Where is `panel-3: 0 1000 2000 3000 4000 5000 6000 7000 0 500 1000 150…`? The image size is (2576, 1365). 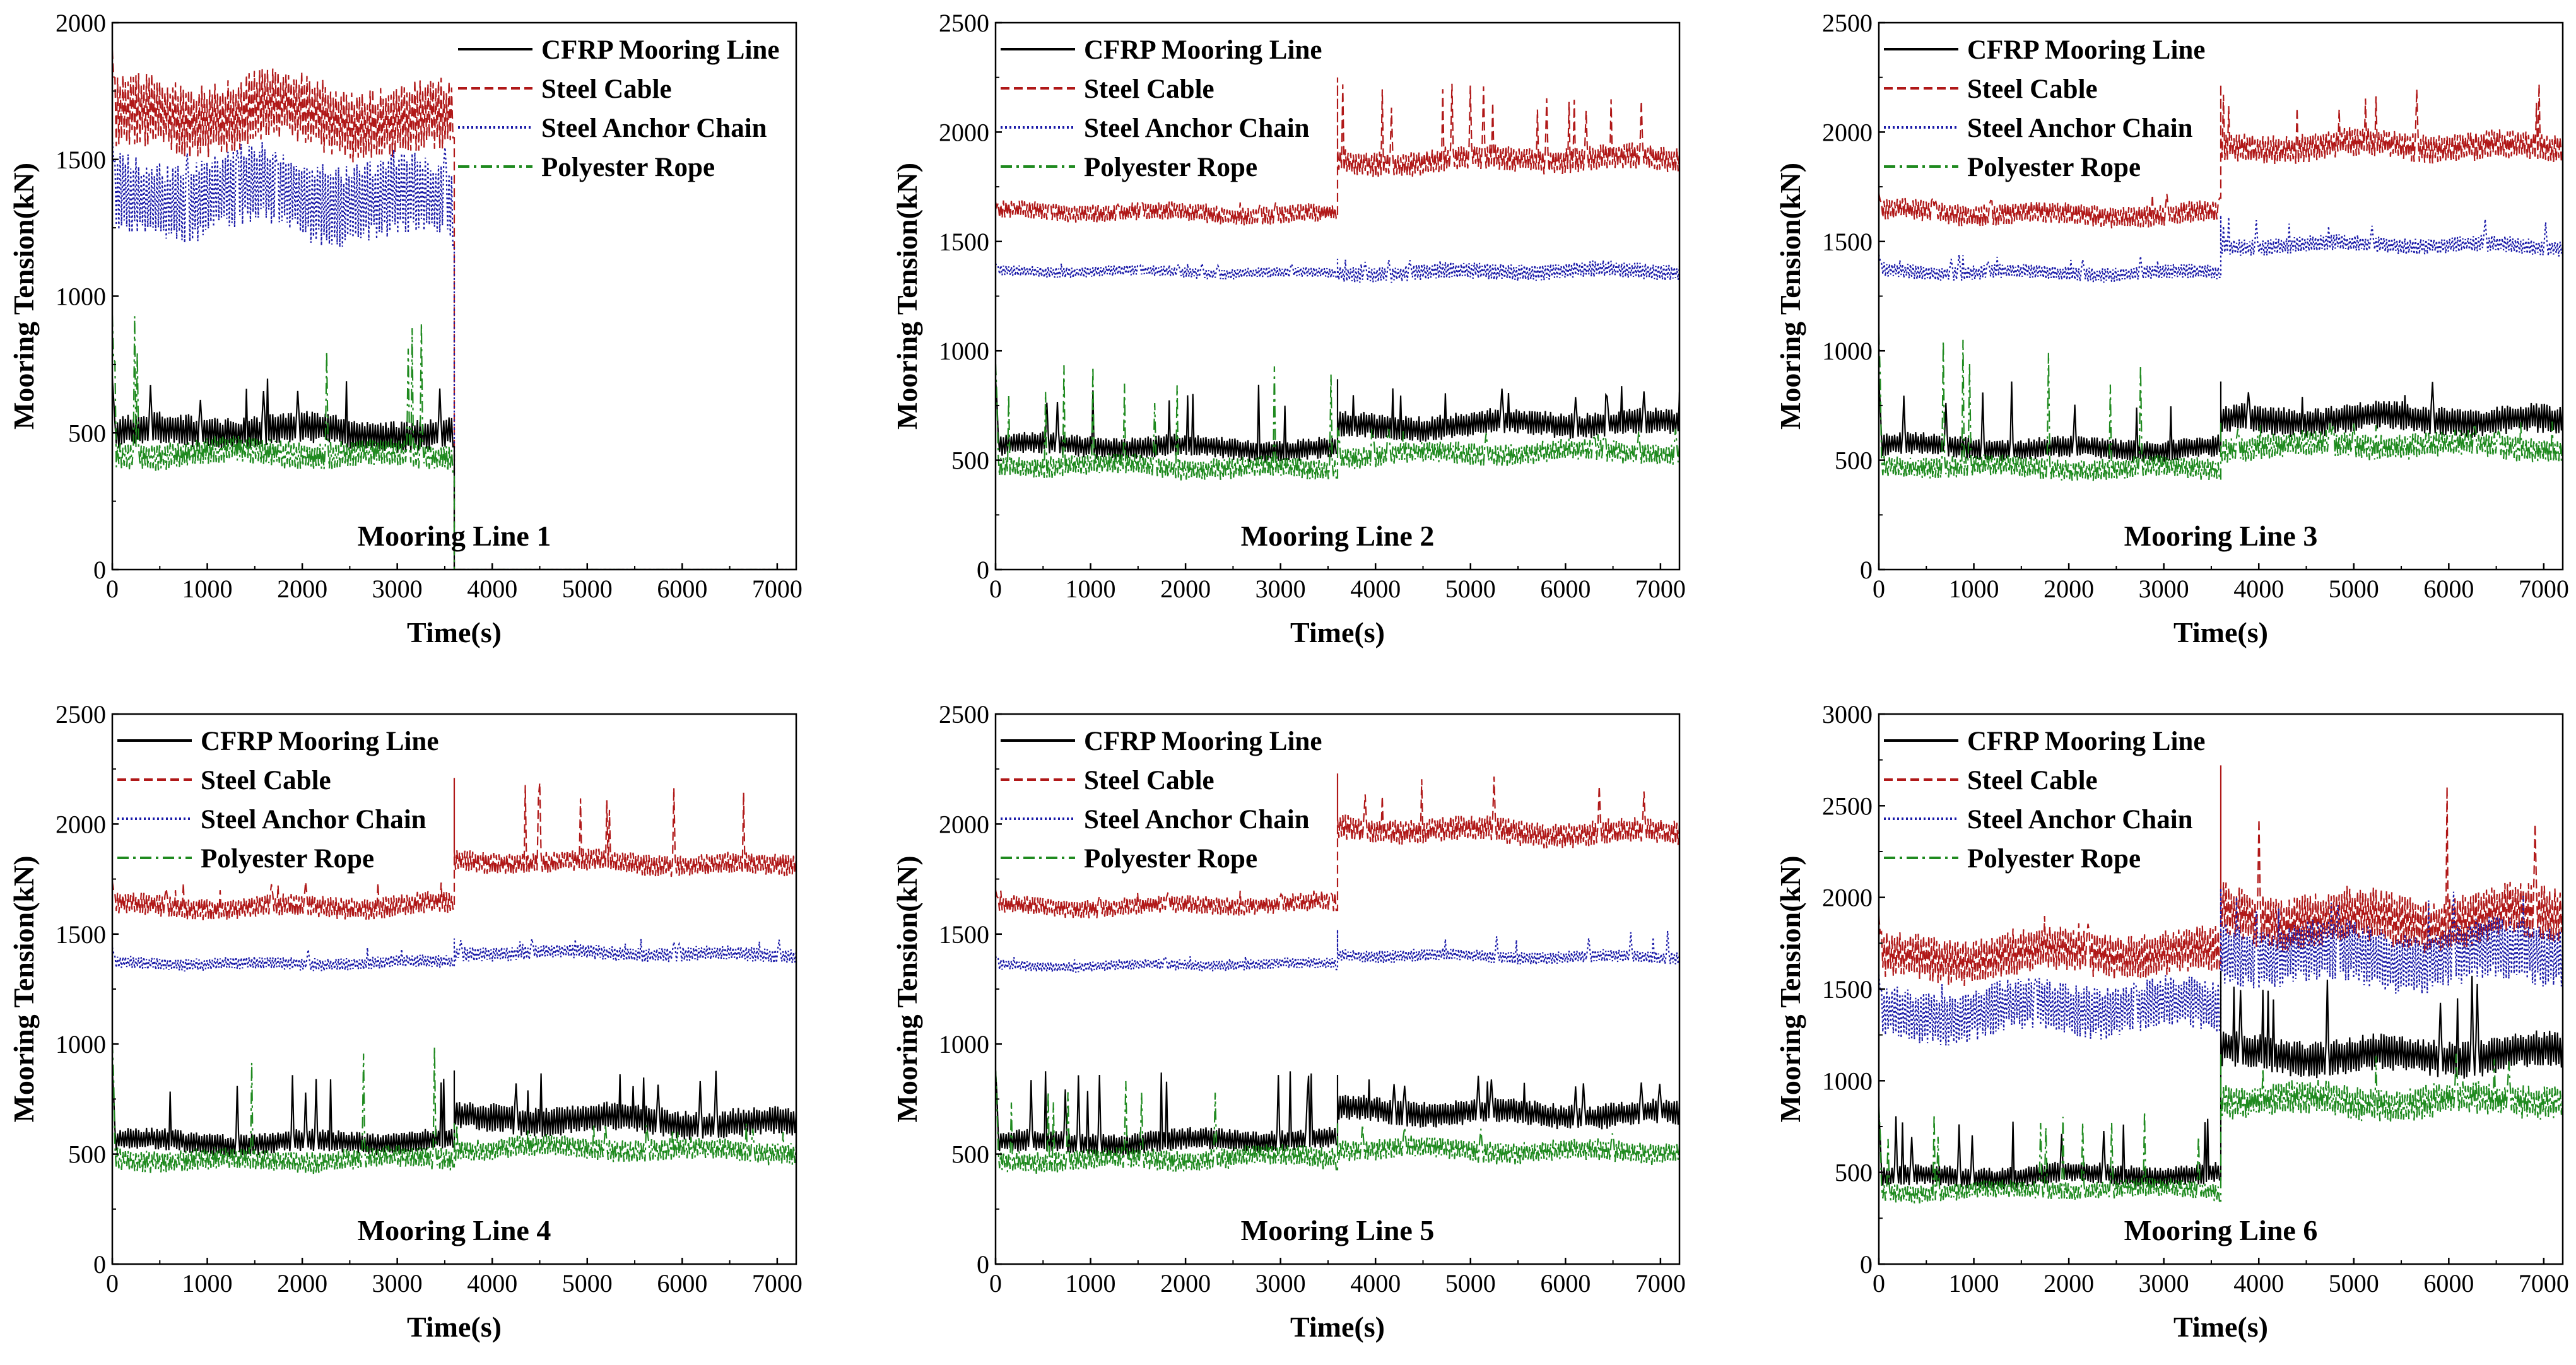
panel-3: 0 1000 2000 3000 4000 5000 6000 7000 0 500 1000 150… is located at coordinates (2171, 328).